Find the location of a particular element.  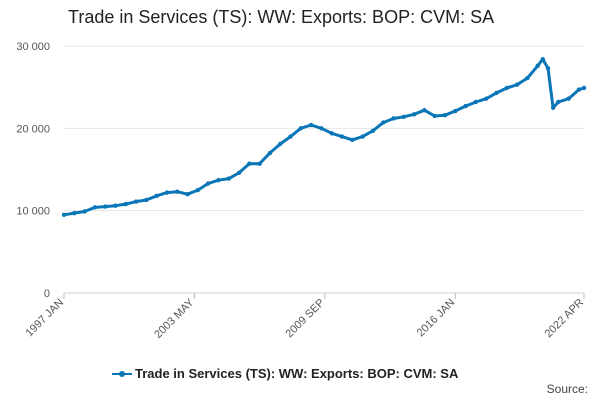

x-tick-label: 2016 JAN is located at coordinates (436, 318).